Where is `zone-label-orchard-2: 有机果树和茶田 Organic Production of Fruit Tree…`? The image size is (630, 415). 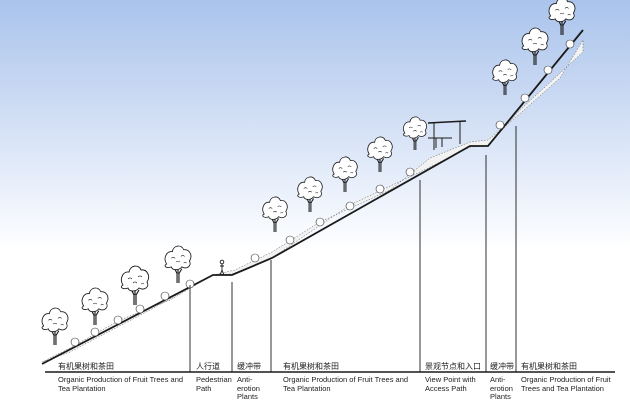 zone-label-orchard-2: 有机果树和茶田 Organic Production of Fruit Tree… is located at coordinates (348, 377).